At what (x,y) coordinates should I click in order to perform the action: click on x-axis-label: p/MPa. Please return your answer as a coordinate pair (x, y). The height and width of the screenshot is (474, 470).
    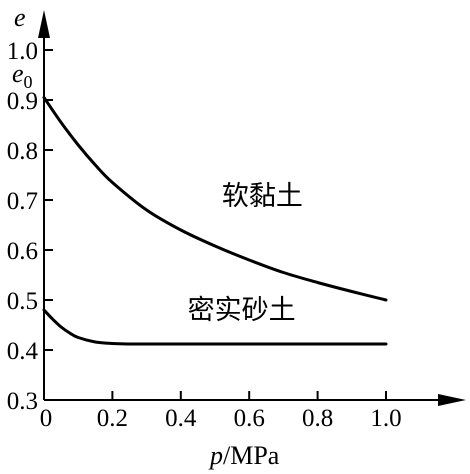
    Looking at the image, I should click on (244, 455).